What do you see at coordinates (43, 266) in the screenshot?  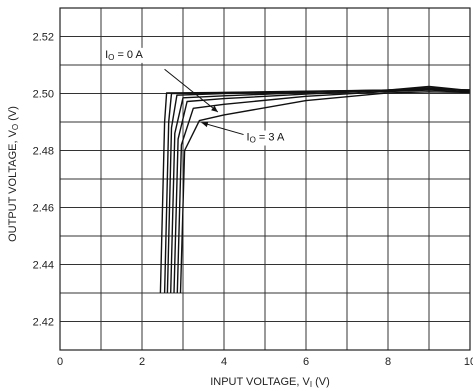 I see `y-tick-label: 2.44` at bounding box center [43, 266].